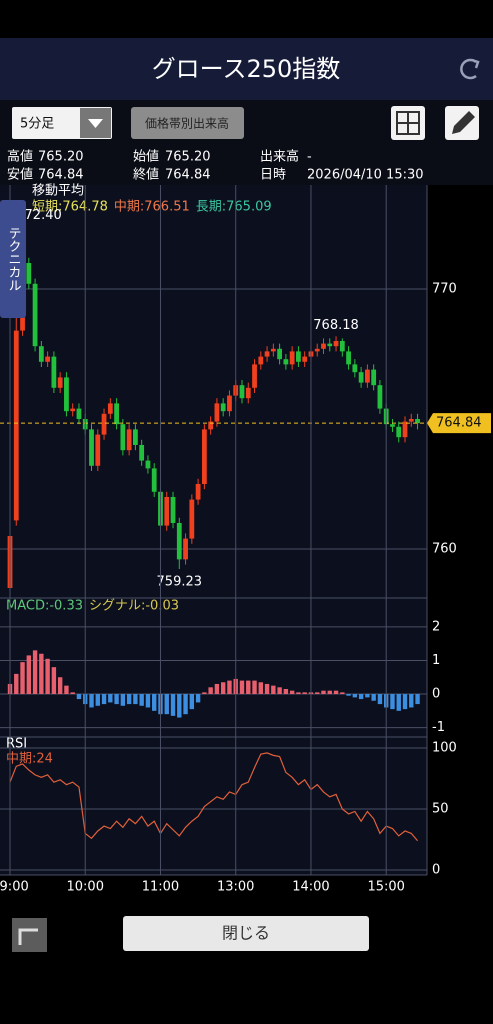 The height and width of the screenshot is (1024, 493). What do you see at coordinates (365, 175) in the screenshot?
I see `info-value: 2026/04/10 15:30` at bounding box center [365, 175].